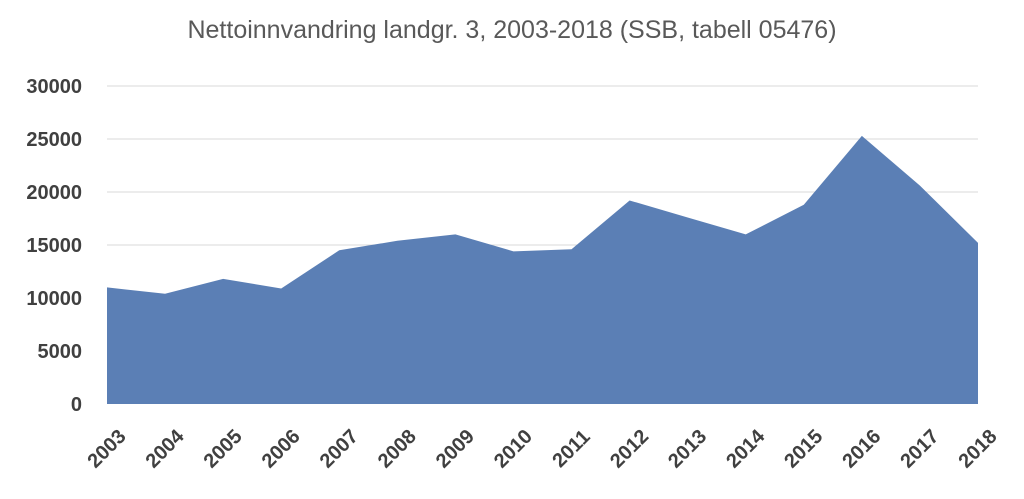 The height and width of the screenshot is (499, 1024). What do you see at coordinates (281, 448) in the screenshot?
I see `x-tick-label: 2006` at bounding box center [281, 448].